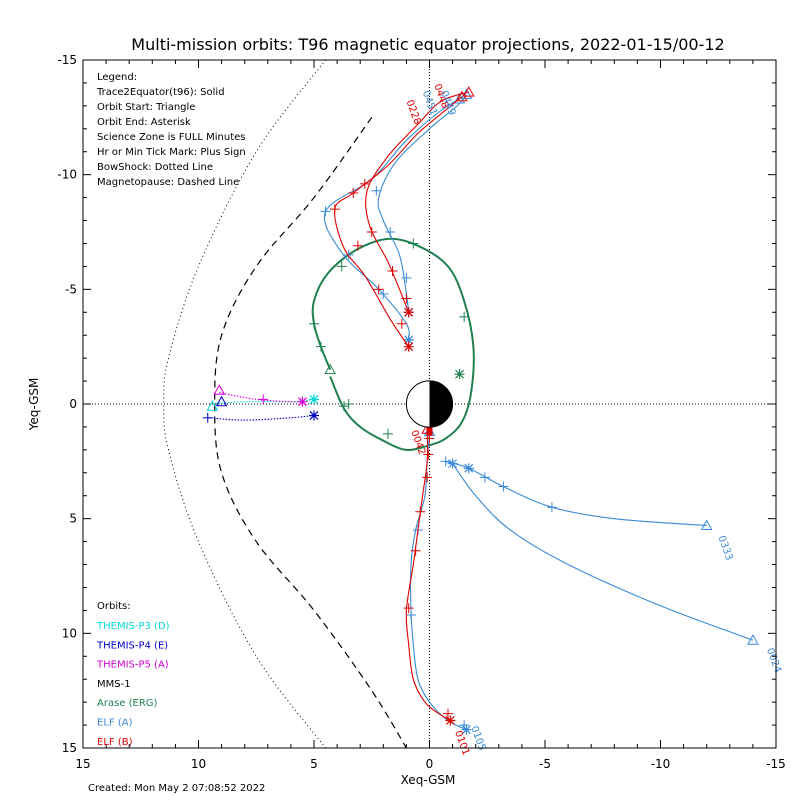 Image resolution: width=800 pixels, height=800 pixels. What do you see at coordinates (773, 661) in the screenshot?
I see `time-annotation: 0024` at bounding box center [773, 661].